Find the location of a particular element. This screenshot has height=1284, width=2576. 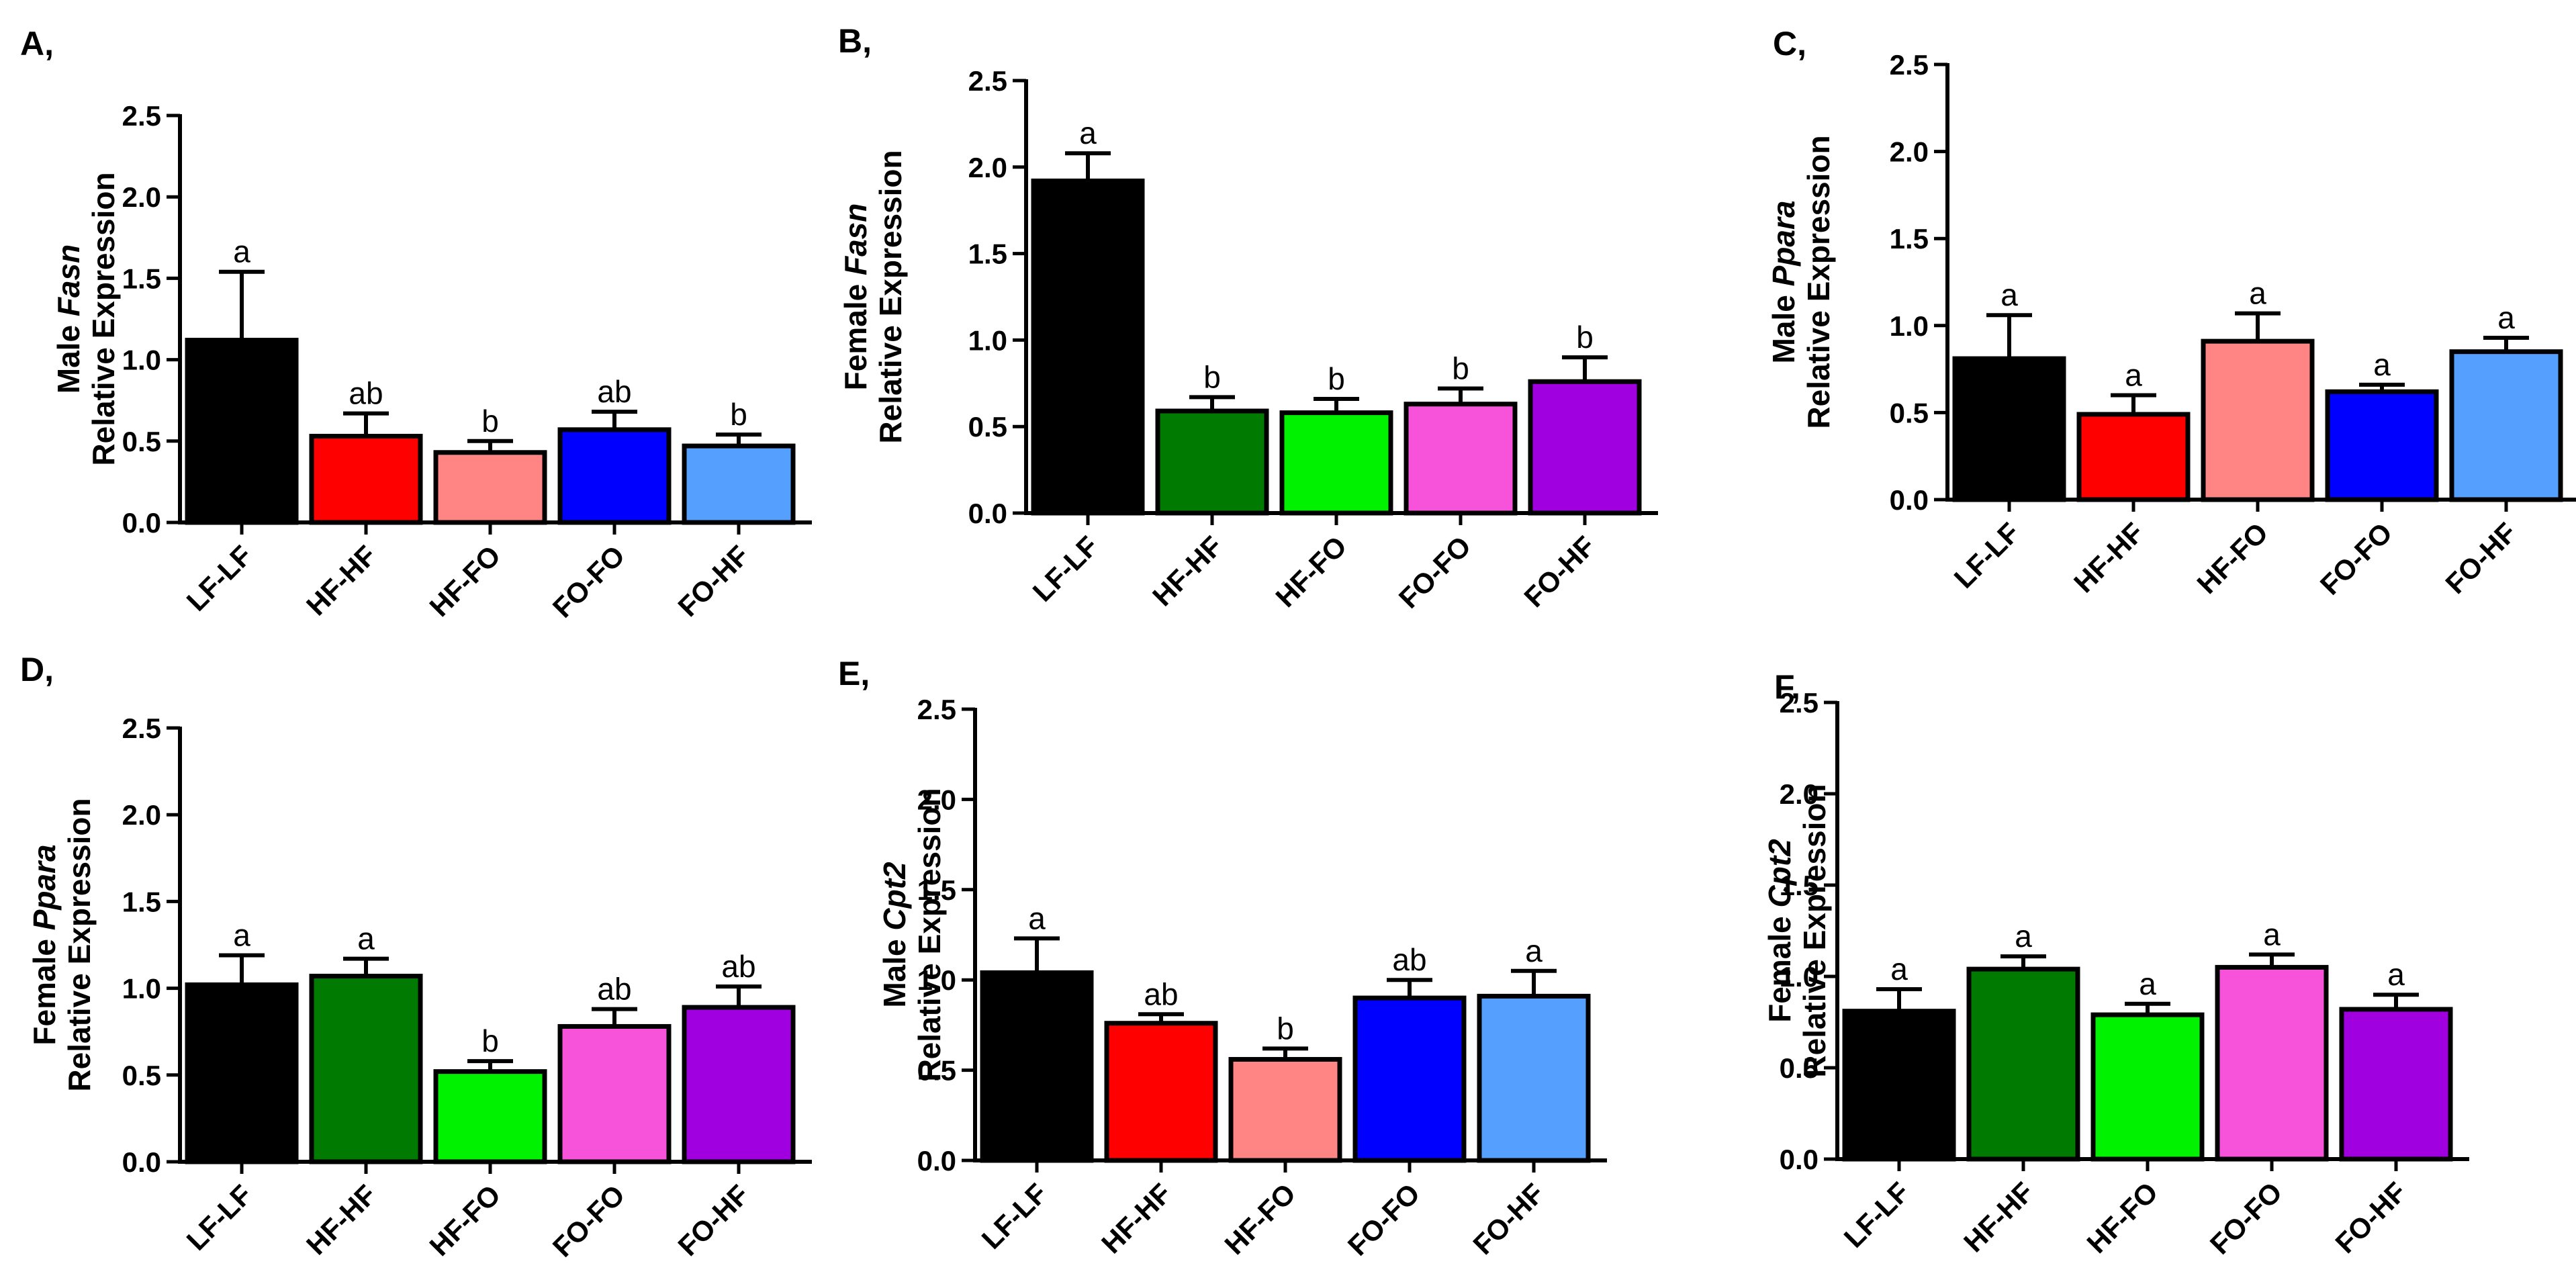

y-axis-title-line1: Male Ppara is located at coordinates (1783, 282).